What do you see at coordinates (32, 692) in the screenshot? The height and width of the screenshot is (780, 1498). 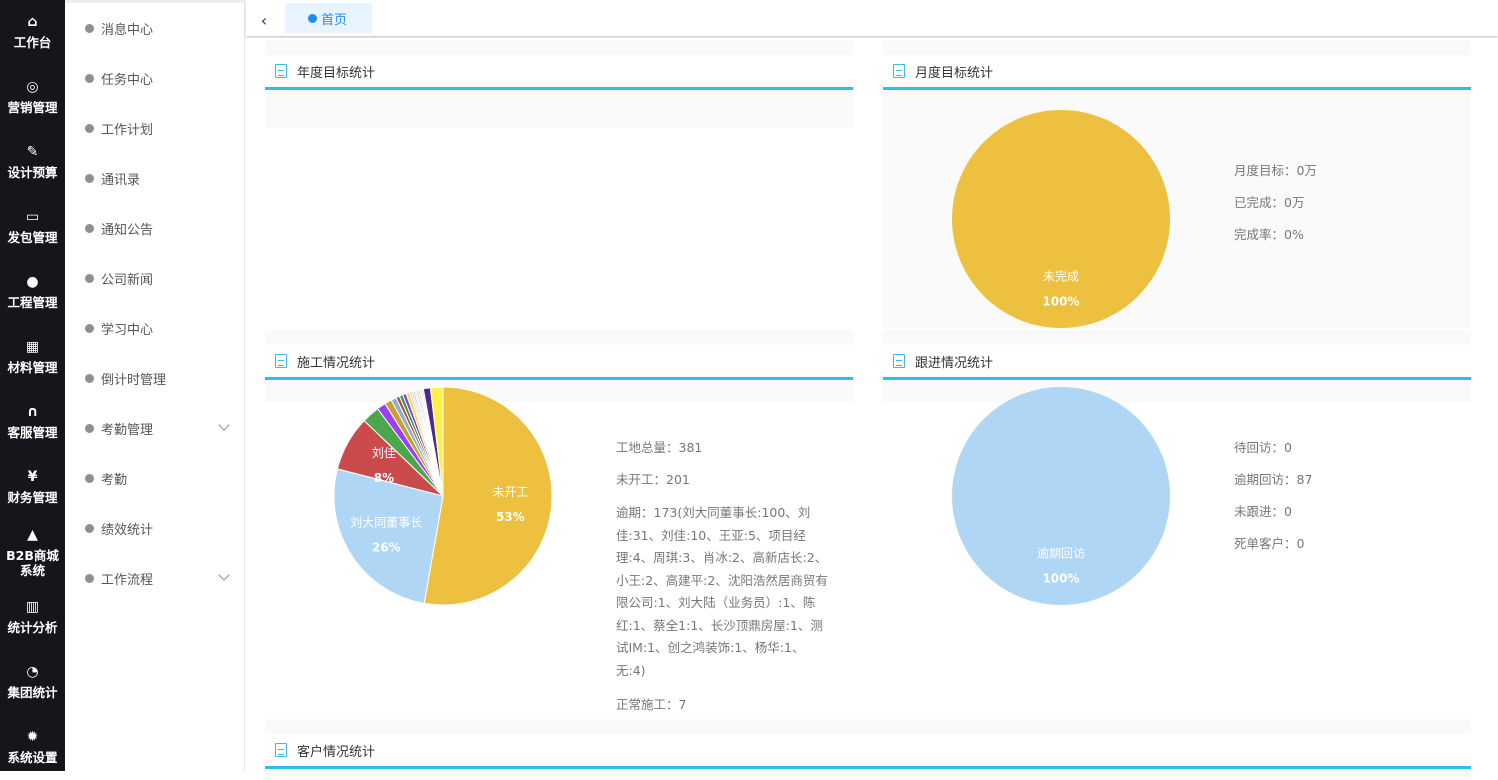 I see `nav-label: 集团统计` at bounding box center [32, 692].